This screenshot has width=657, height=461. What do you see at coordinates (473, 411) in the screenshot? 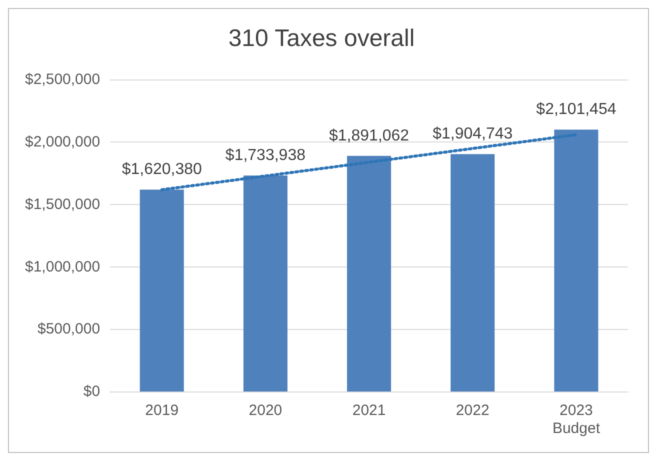
I see `x-tick-label: 2022` at bounding box center [473, 411].